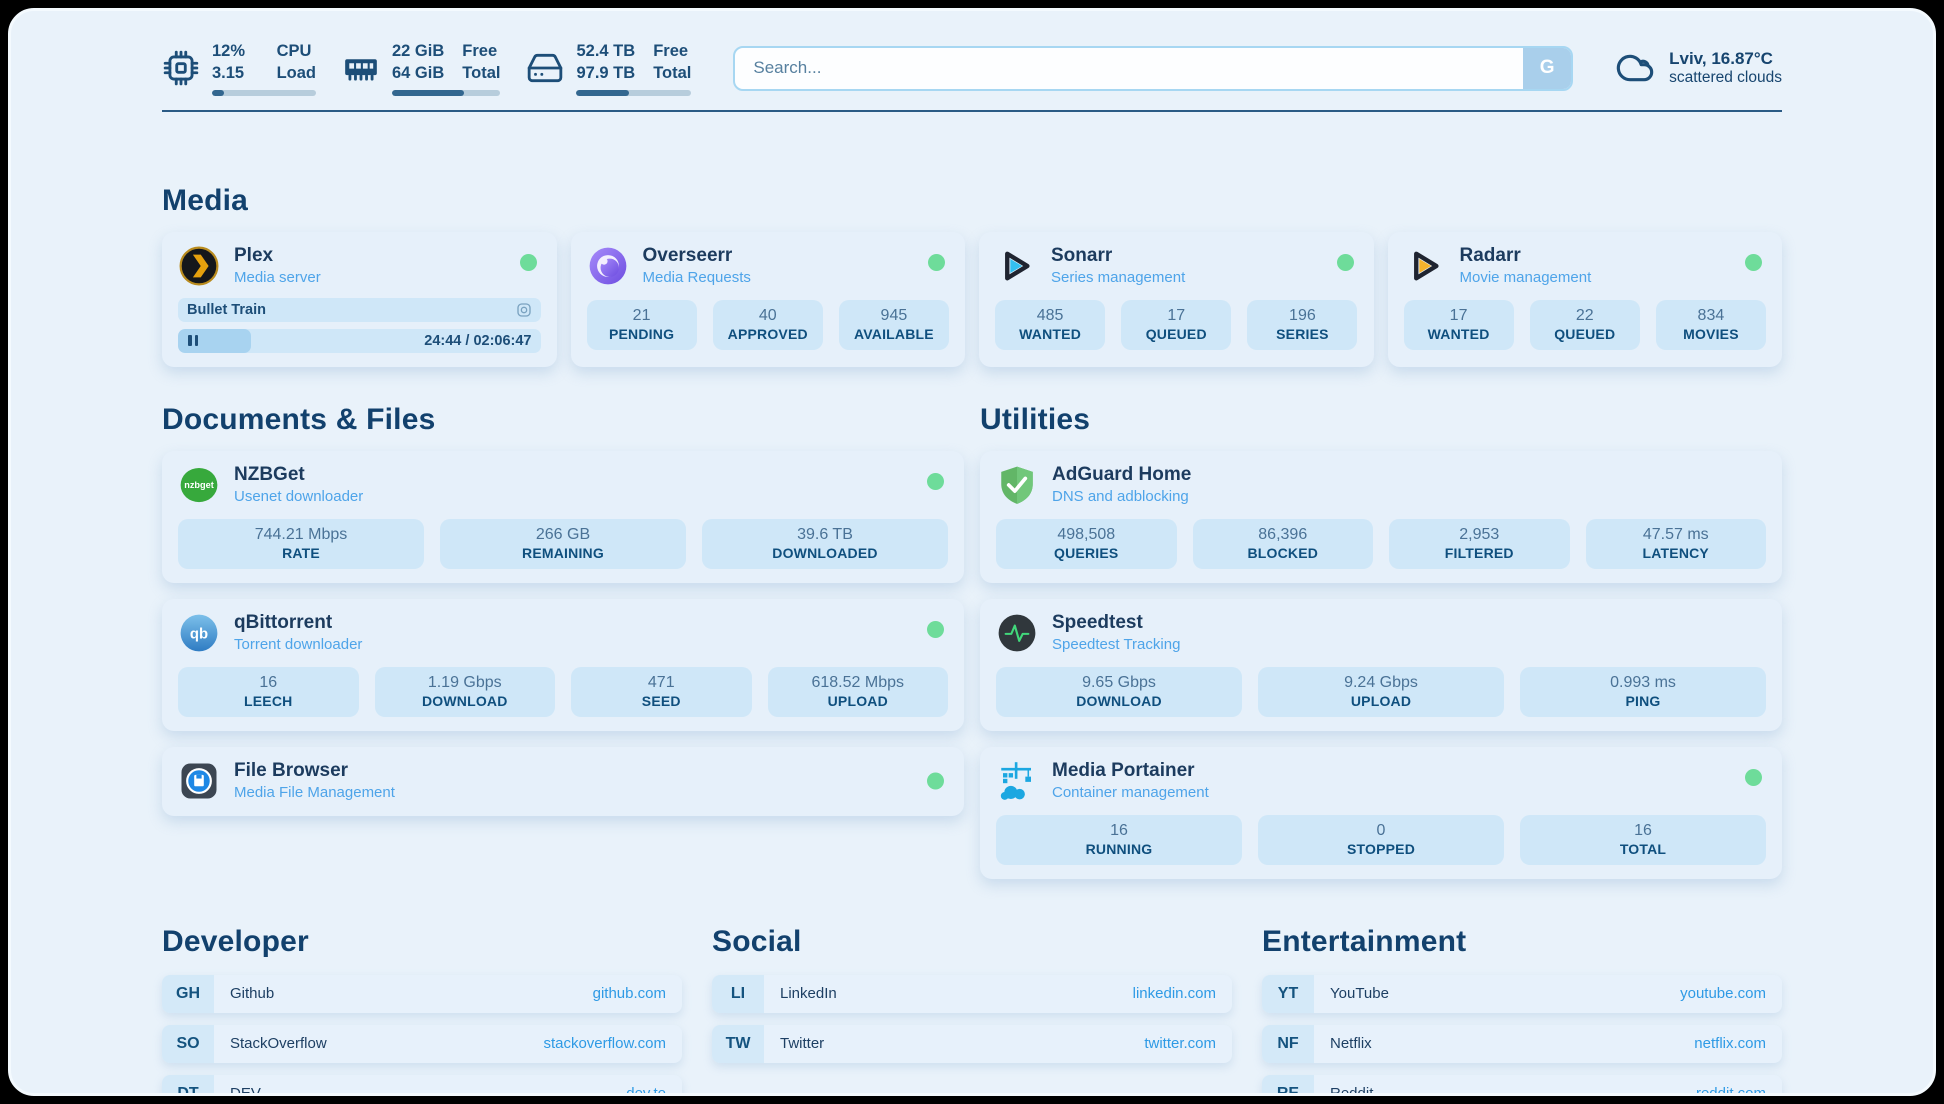 The width and height of the screenshot is (1944, 1104). What do you see at coordinates (1097, 623) in the screenshot?
I see `app-name: Speedtest` at bounding box center [1097, 623].